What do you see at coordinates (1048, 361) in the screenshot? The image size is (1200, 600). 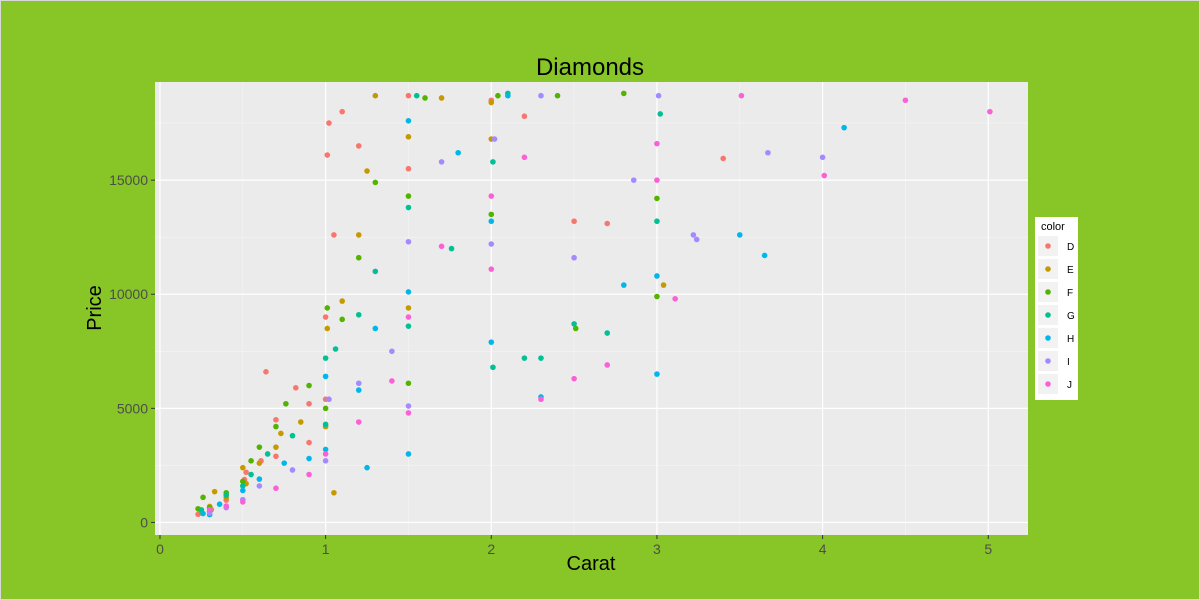 I see `legend-key-i` at bounding box center [1048, 361].